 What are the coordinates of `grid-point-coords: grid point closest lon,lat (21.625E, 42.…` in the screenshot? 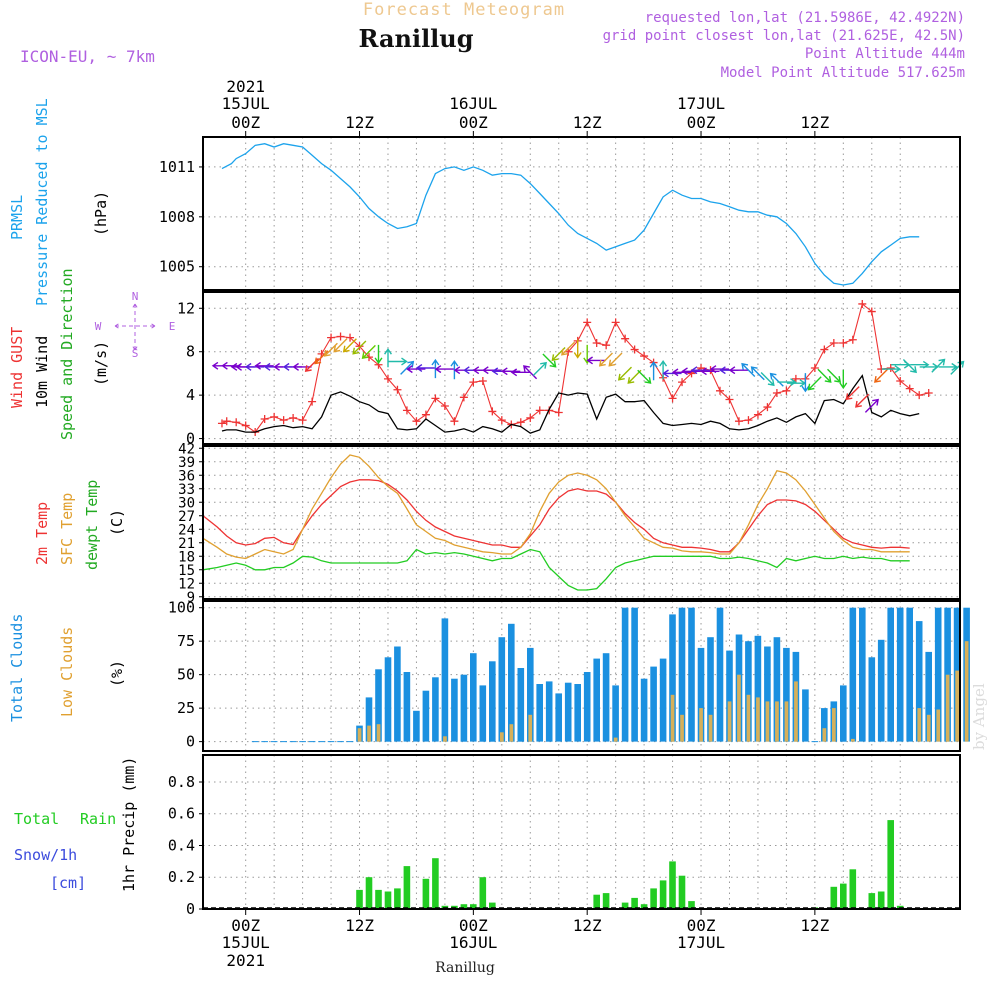 It's located at (784, 36).